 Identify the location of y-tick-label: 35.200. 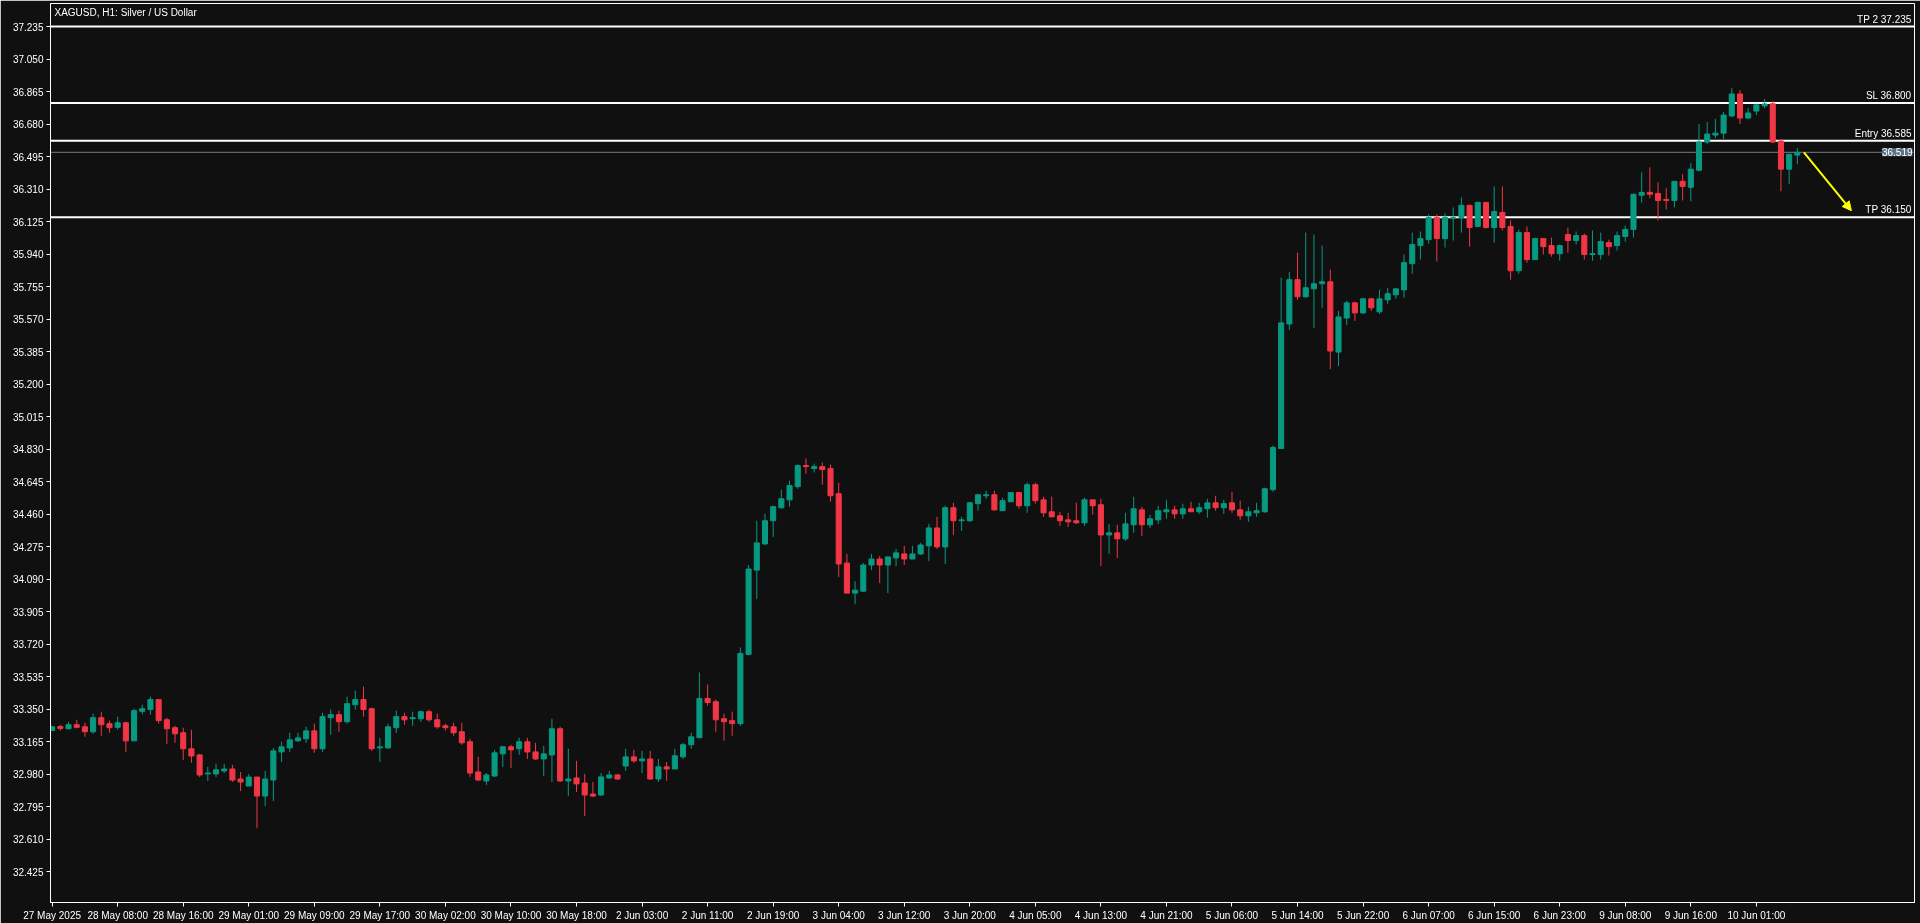
(28, 385).